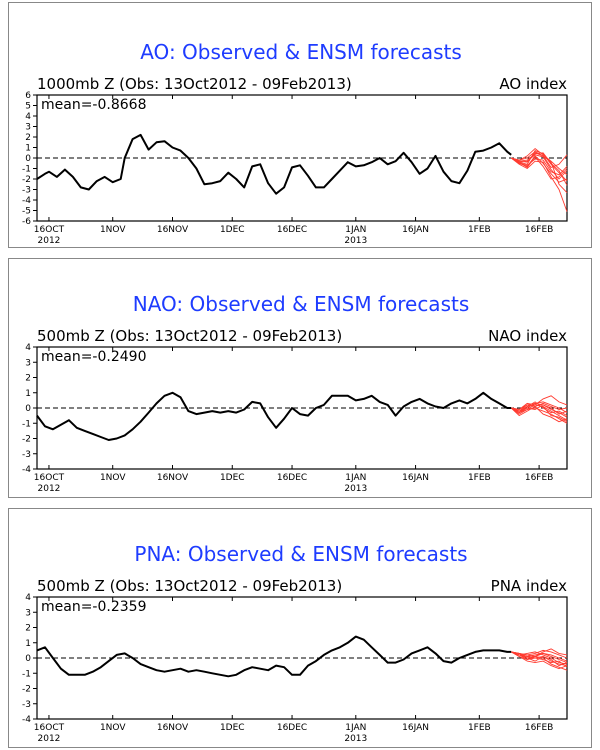 This screenshot has width=600, height=750. What do you see at coordinates (26, 222) in the screenshot?
I see `y-tick-label: -6` at bounding box center [26, 222].